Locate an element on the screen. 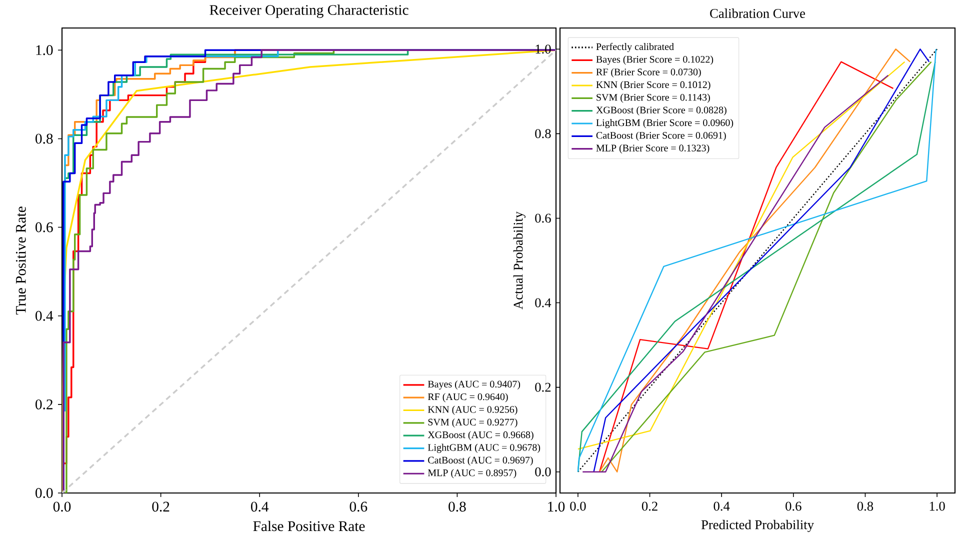 The height and width of the screenshot is (536, 960). legend-label: Bayes (Brier Score = 0.1022) is located at coordinates (655, 60).